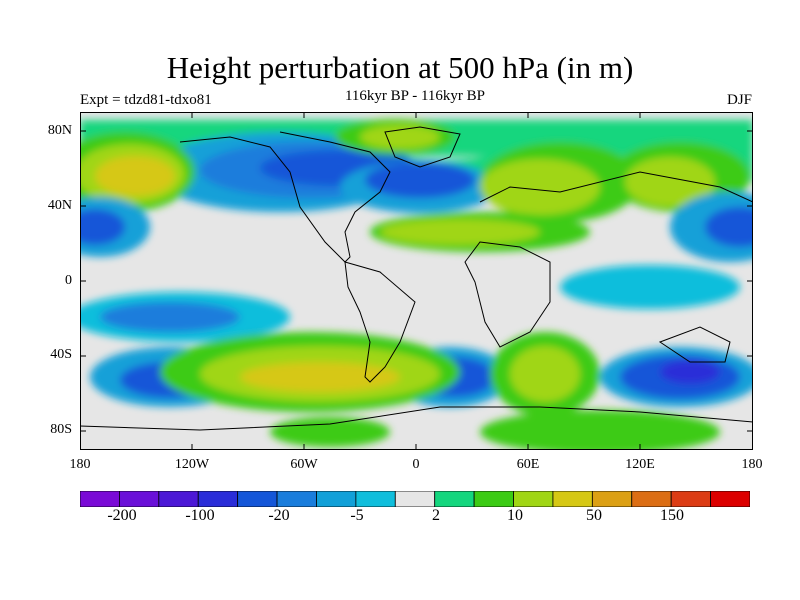 This screenshot has height=600, width=800. Describe the element at coordinates (672, 515) in the screenshot. I see `colorbar-label: 150` at that location.